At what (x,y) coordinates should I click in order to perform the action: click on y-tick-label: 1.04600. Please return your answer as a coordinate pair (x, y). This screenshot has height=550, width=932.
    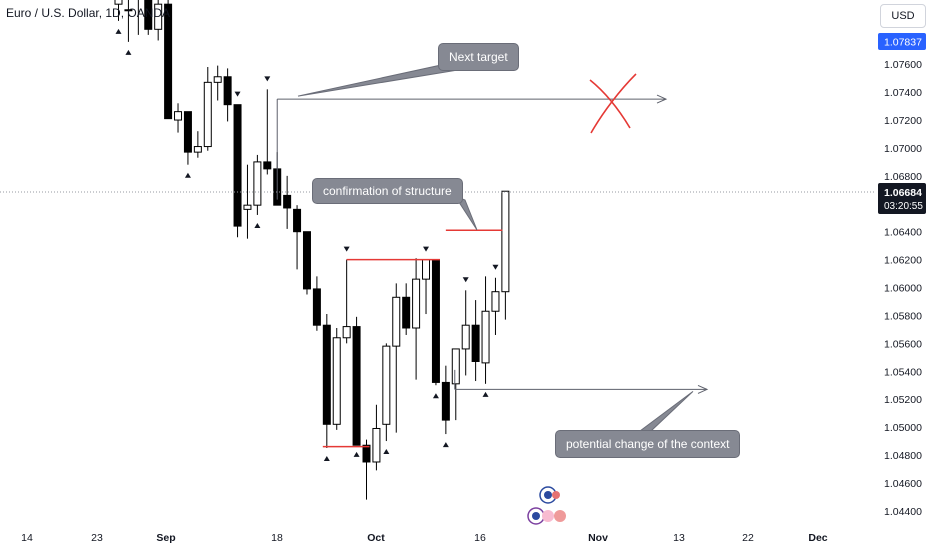
    Looking at the image, I should click on (903, 484).